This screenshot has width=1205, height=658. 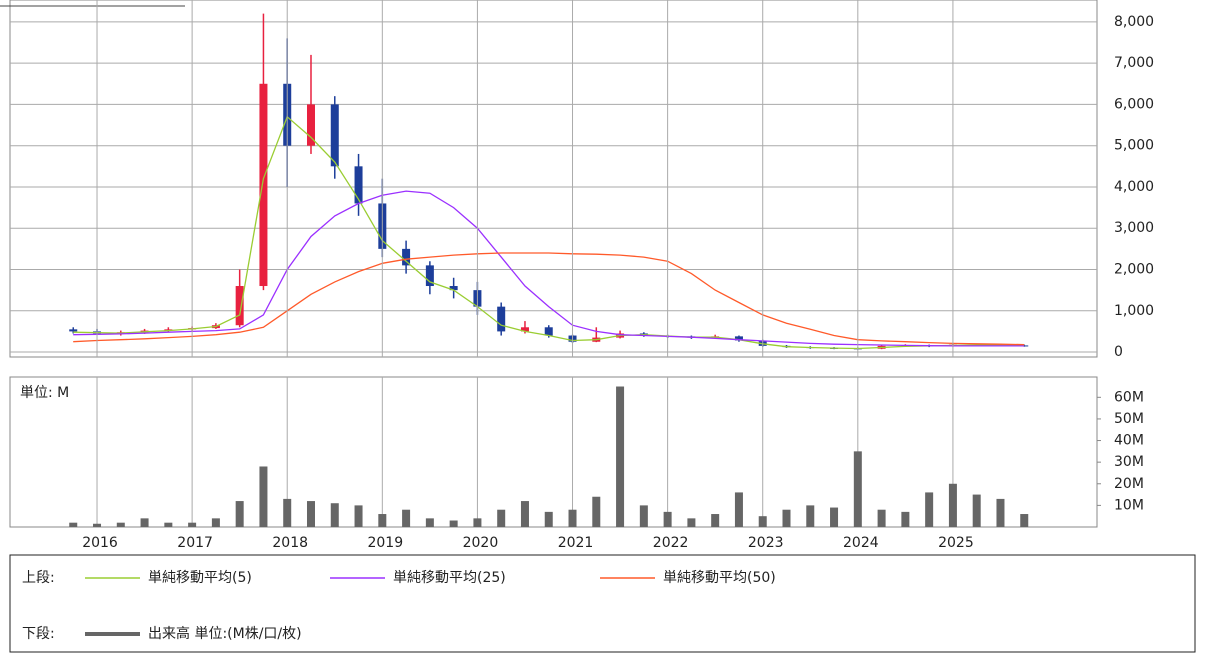 What do you see at coordinates (766, 543) in the screenshot?
I see `x-tick-label: 2023` at bounding box center [766, 543].